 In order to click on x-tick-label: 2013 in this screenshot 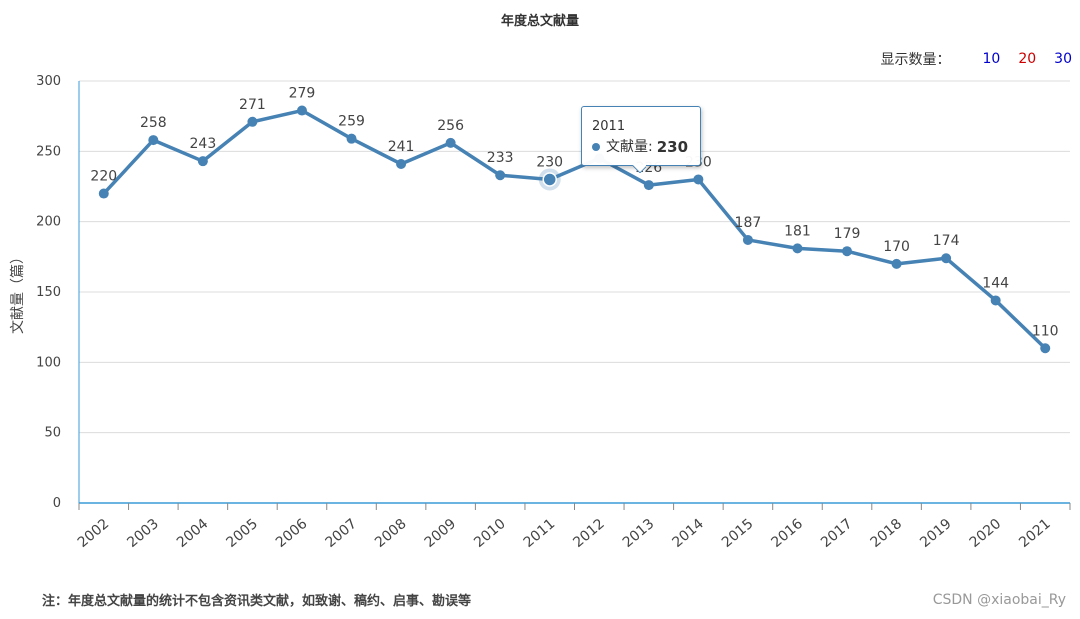, I will do `click(639, 533)`.